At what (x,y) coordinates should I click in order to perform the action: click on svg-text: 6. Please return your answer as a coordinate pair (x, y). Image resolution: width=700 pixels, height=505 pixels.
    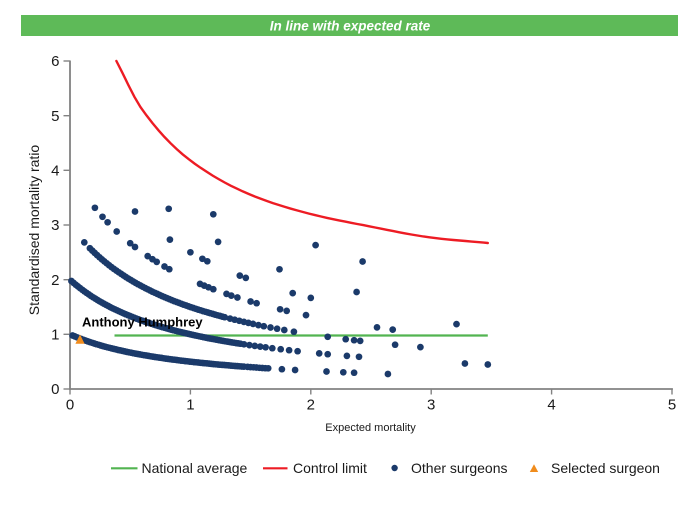
    Looking at the image, I should click on (55, 61).